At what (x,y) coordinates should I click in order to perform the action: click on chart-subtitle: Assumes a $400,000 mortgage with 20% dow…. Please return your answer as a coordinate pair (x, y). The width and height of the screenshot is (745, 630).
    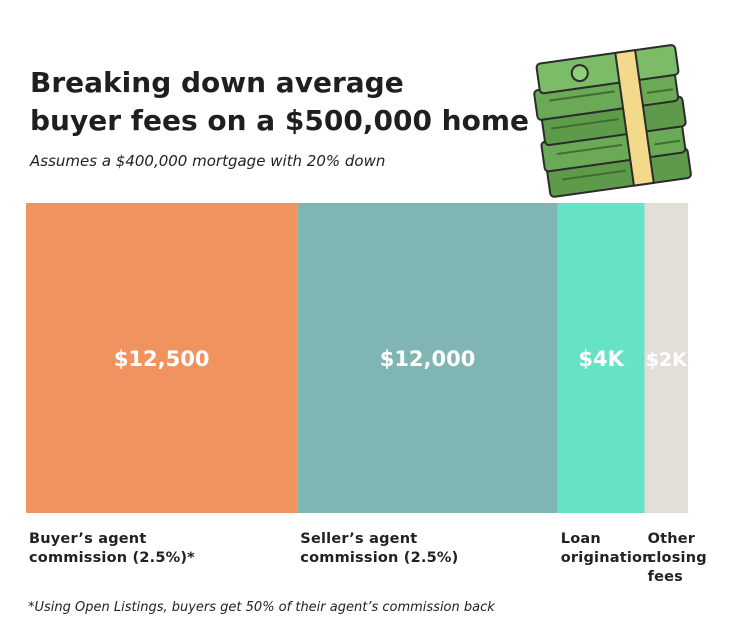
    Looking at the image, I should click on (208, 161).